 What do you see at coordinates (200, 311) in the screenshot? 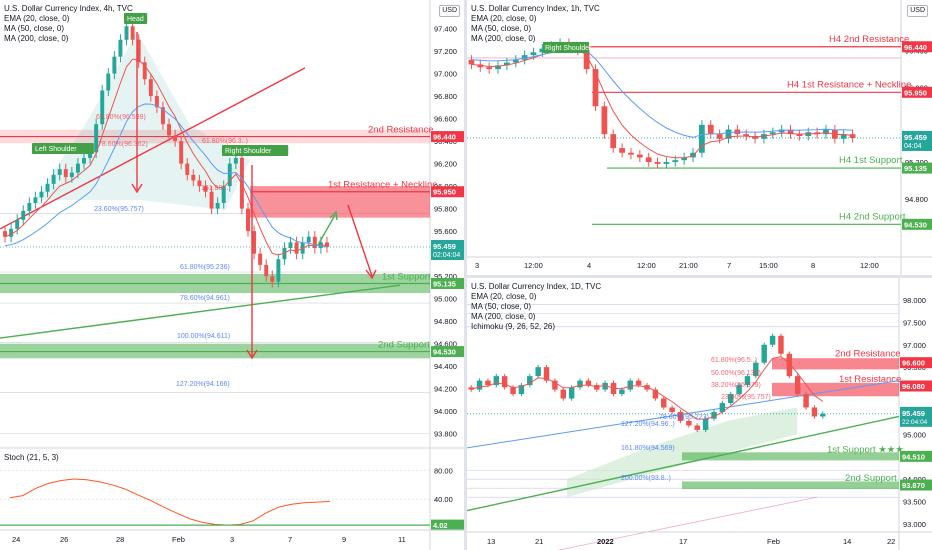
I see `neckline-trendline` at bounding box center [200, 311].